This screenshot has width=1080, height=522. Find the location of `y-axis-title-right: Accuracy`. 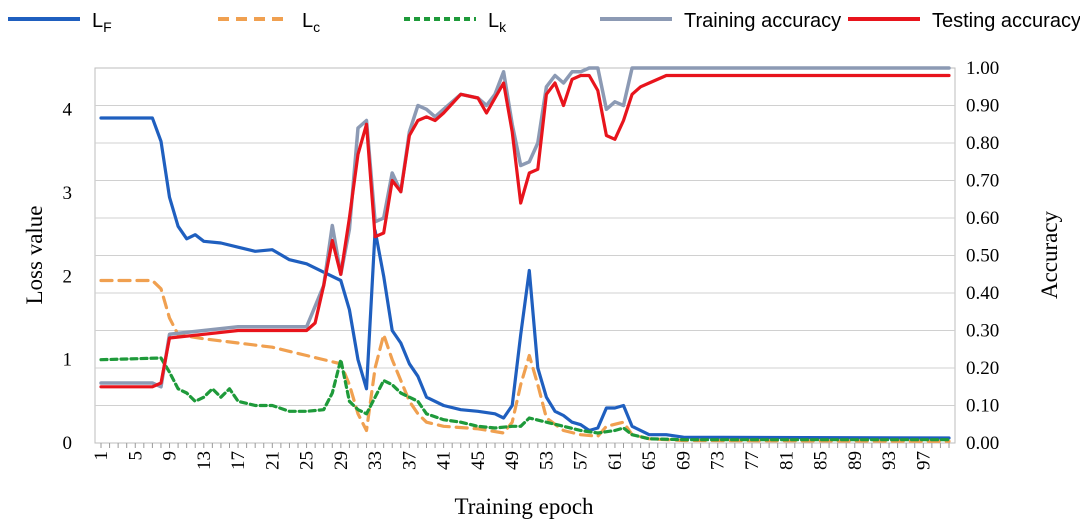

y-axis-title-right: Accuracy is located at coordinates (1049, 254).